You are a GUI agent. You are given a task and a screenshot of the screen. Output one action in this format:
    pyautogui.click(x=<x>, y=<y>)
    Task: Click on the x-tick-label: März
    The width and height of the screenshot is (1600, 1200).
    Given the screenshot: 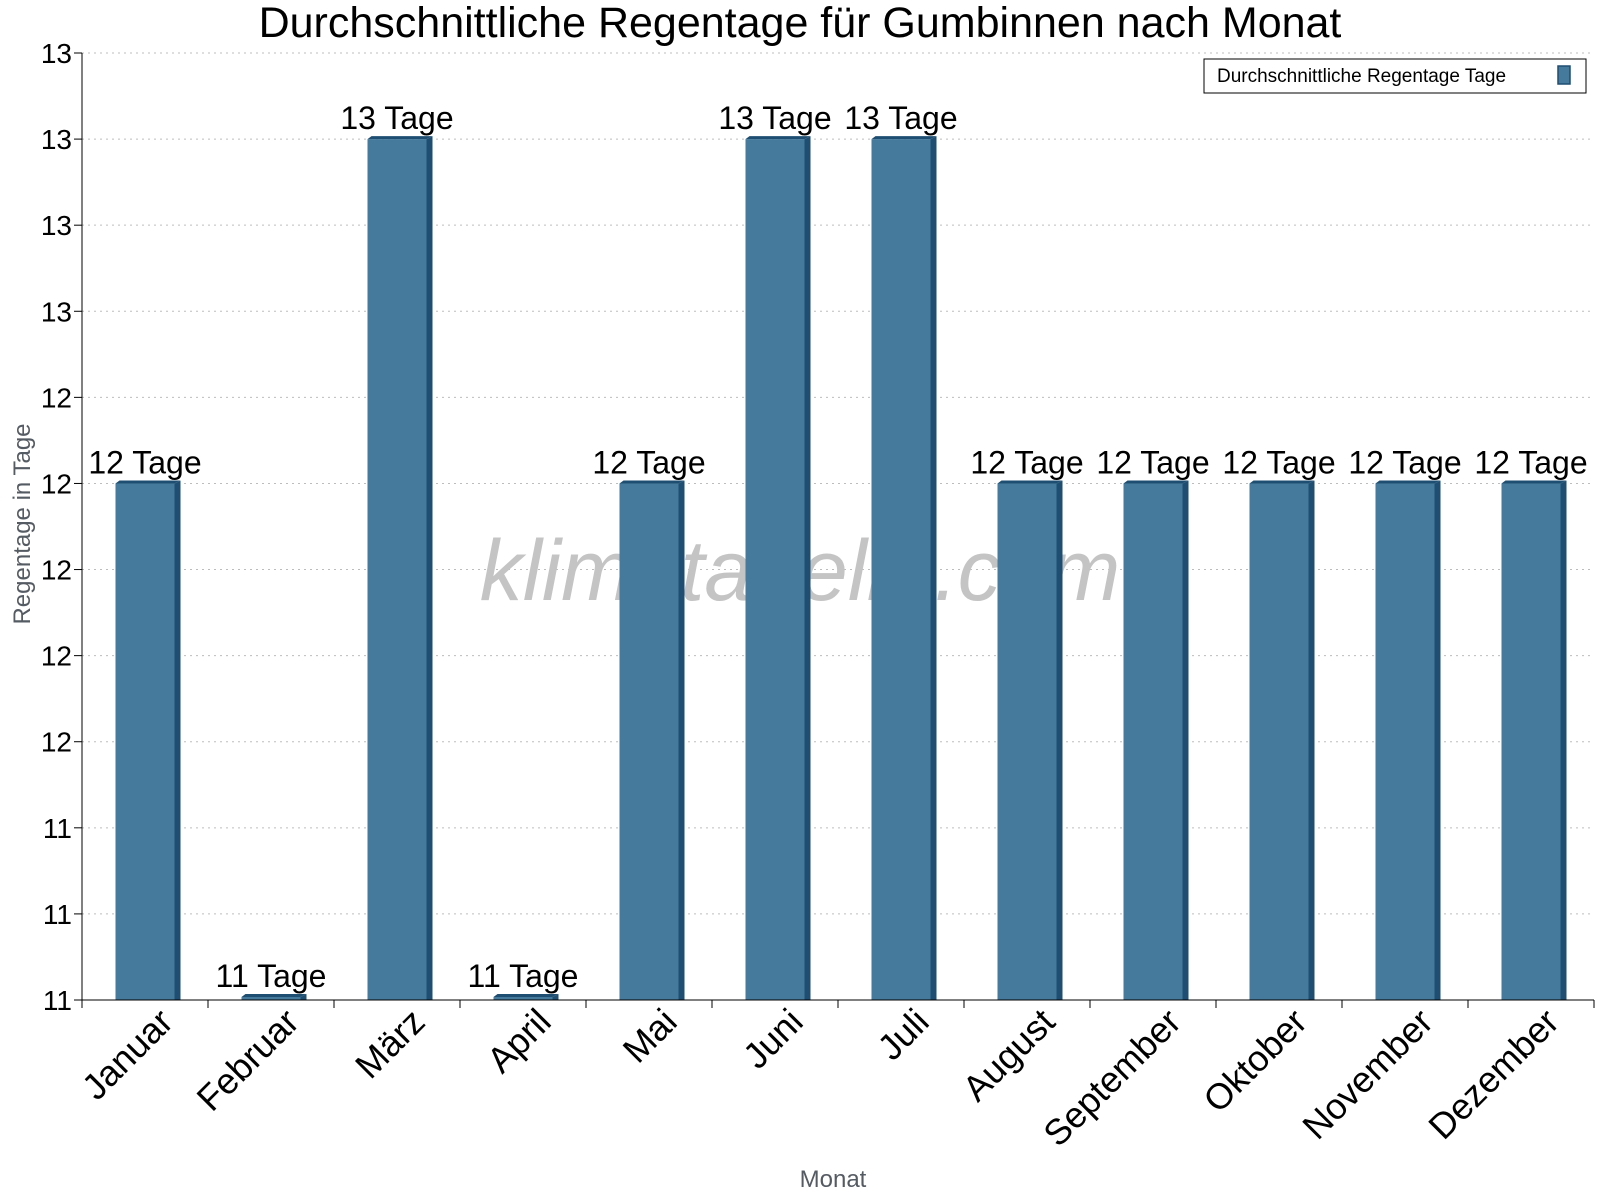 What is the action you would take?
    pyautogui.click(x=390, y=1044)
    